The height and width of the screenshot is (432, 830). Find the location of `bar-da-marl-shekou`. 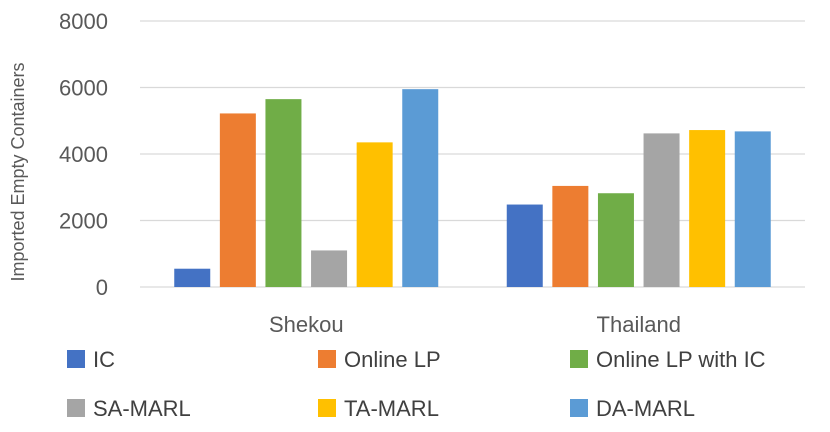

bar-da-marl-shekou is located at coordinates (420, 188).